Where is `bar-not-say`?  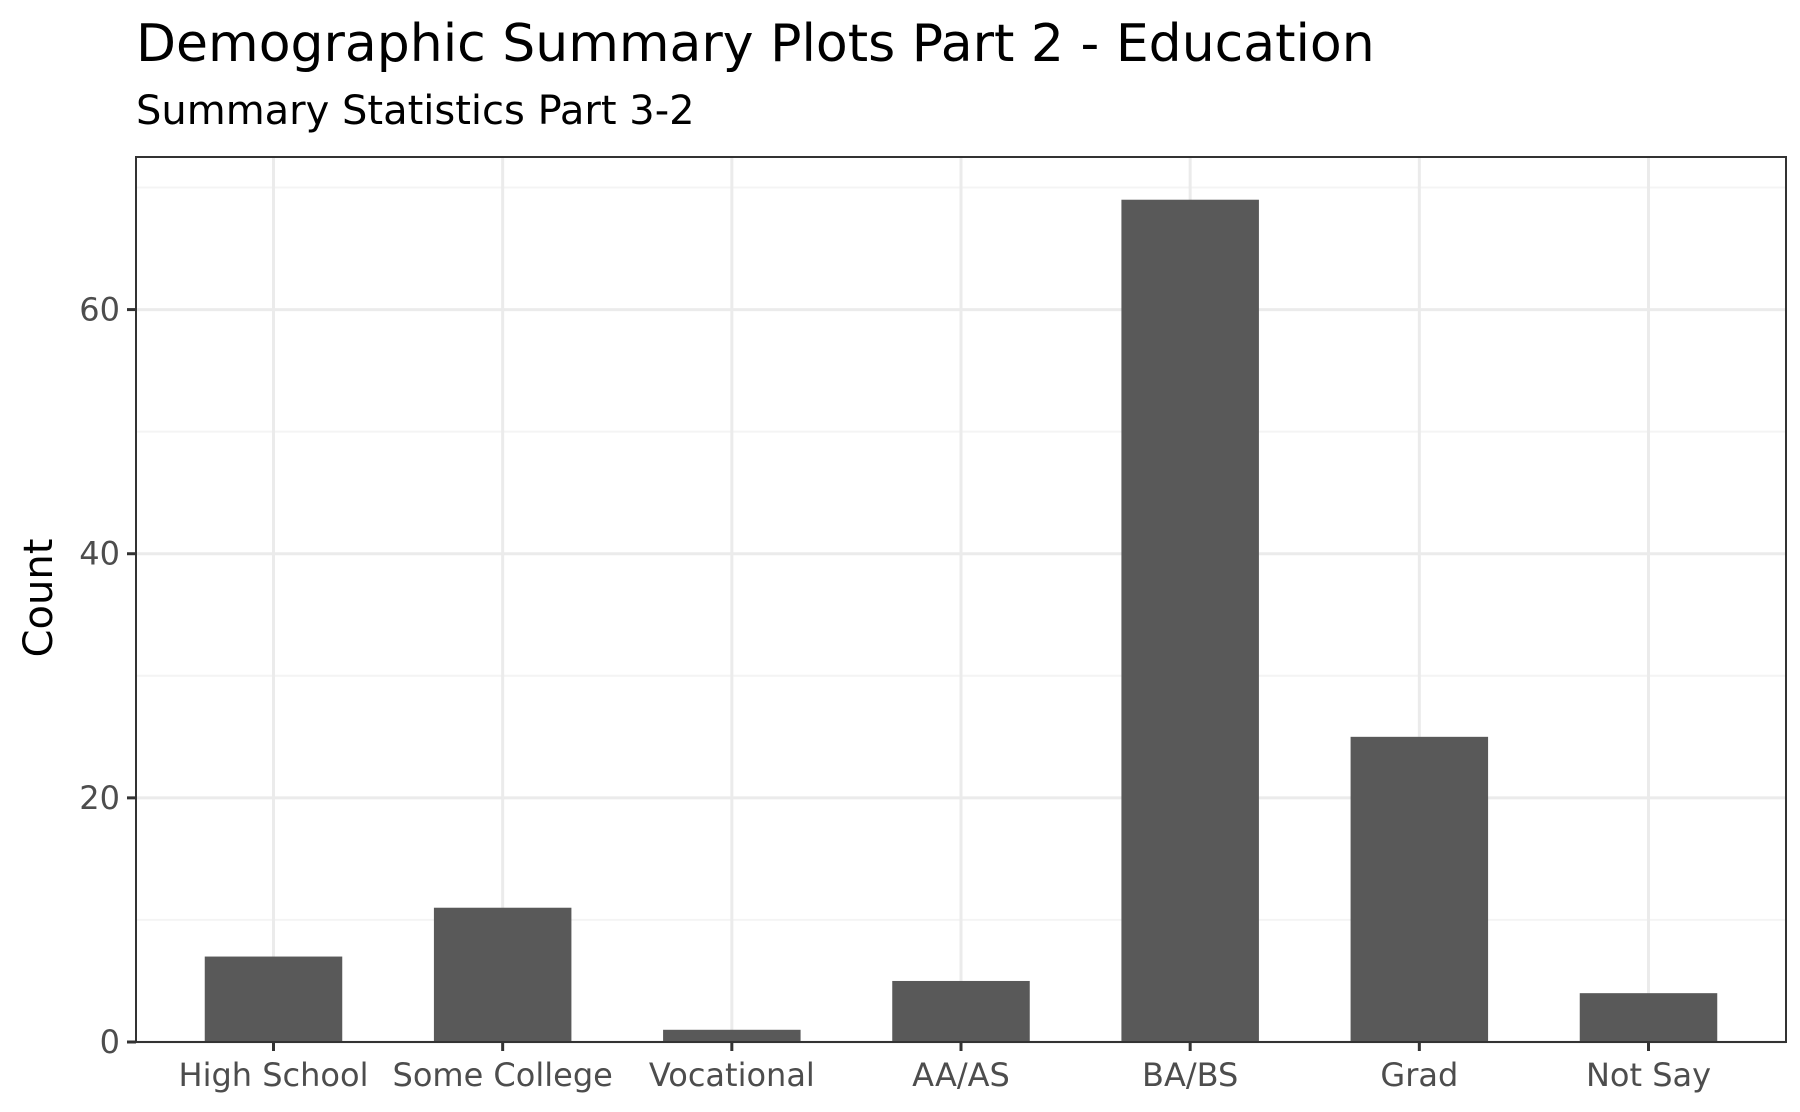
bar-not-say is located at coordinates (1648, 1017).